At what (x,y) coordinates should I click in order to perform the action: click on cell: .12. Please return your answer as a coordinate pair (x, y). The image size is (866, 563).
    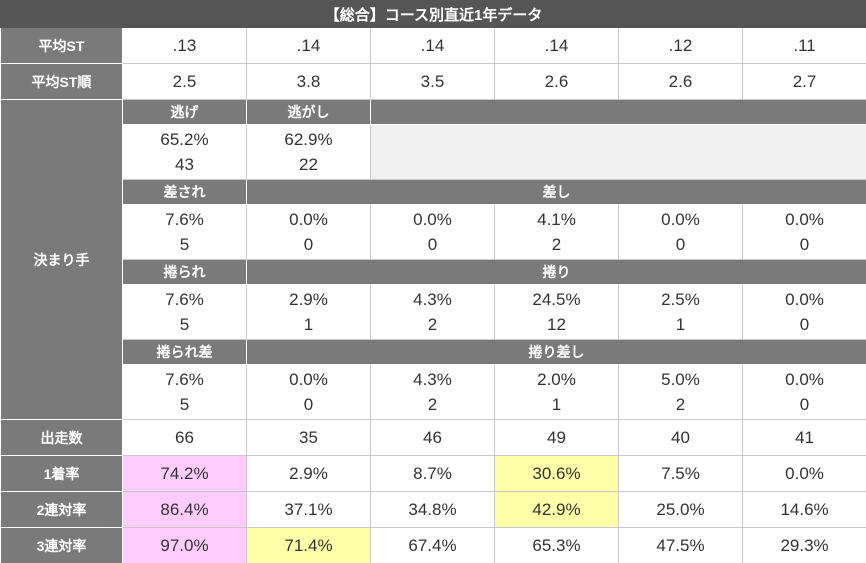
    Looking at the image, I should click on (680, 45).